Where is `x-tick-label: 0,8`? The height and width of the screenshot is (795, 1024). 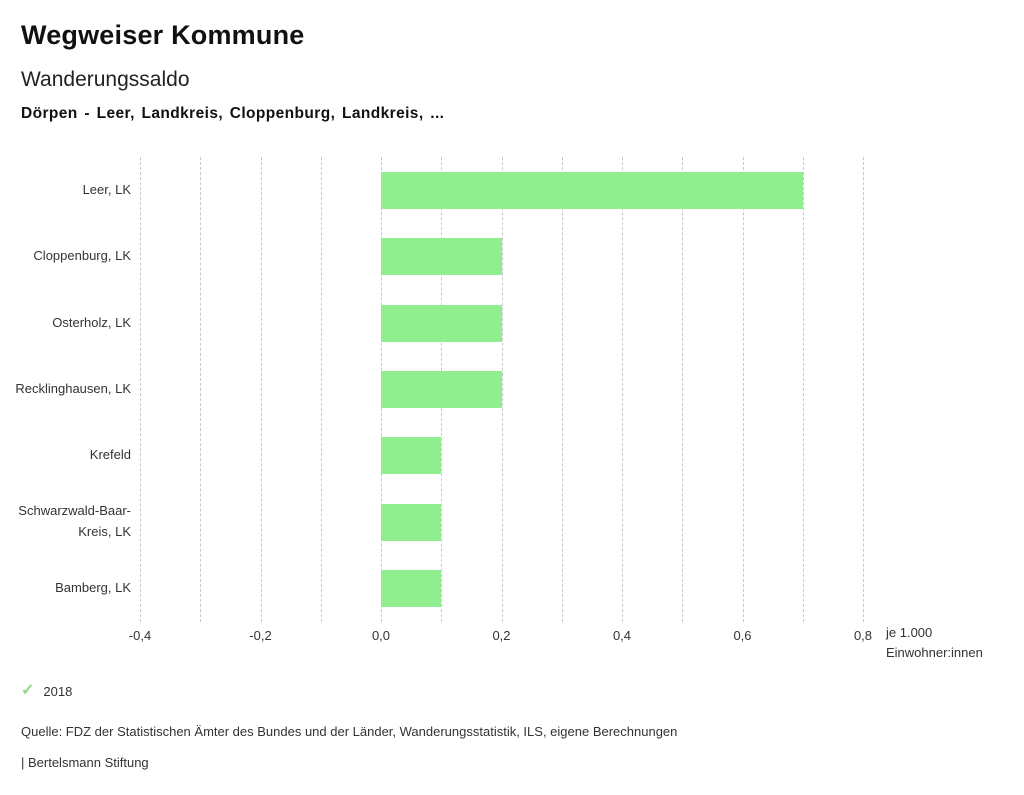 x-tick-label: 0,8 is located at coordinates (863, 635).